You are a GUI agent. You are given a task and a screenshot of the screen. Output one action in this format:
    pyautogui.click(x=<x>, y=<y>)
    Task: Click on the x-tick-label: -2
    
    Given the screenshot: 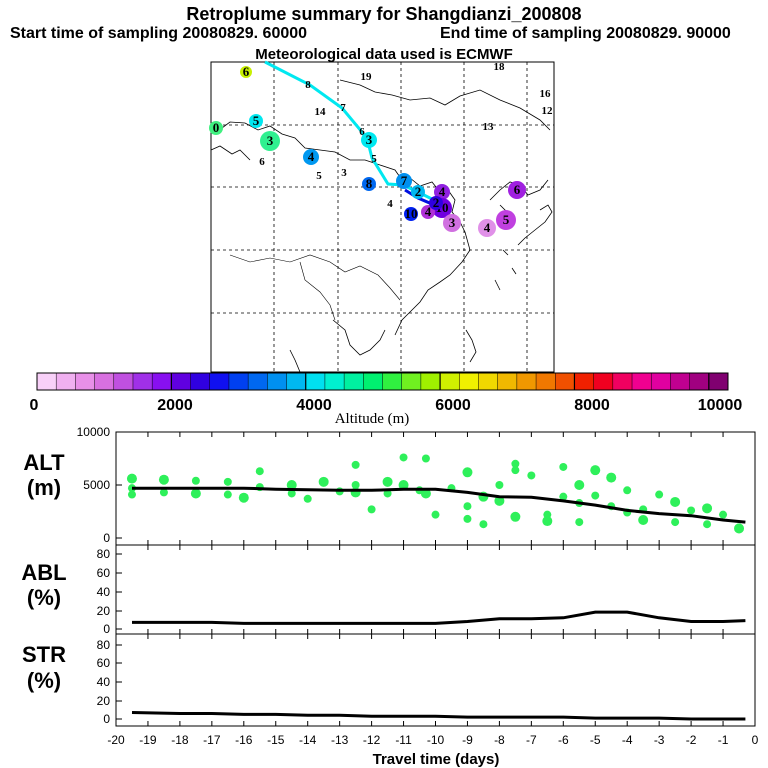 What is the action you would take?
    pyautogui.click(x=691, y=740)
    